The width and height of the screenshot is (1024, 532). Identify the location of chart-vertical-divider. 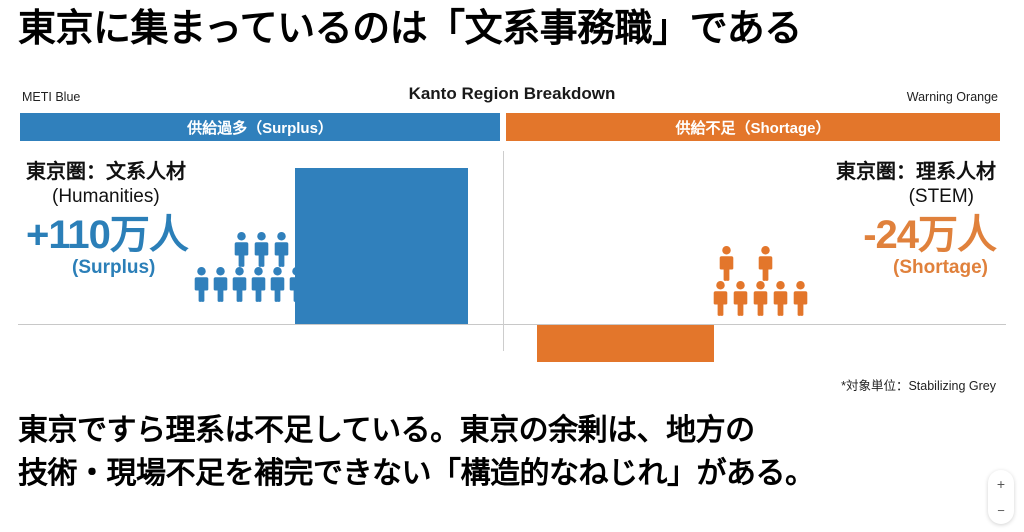
(503, 251).